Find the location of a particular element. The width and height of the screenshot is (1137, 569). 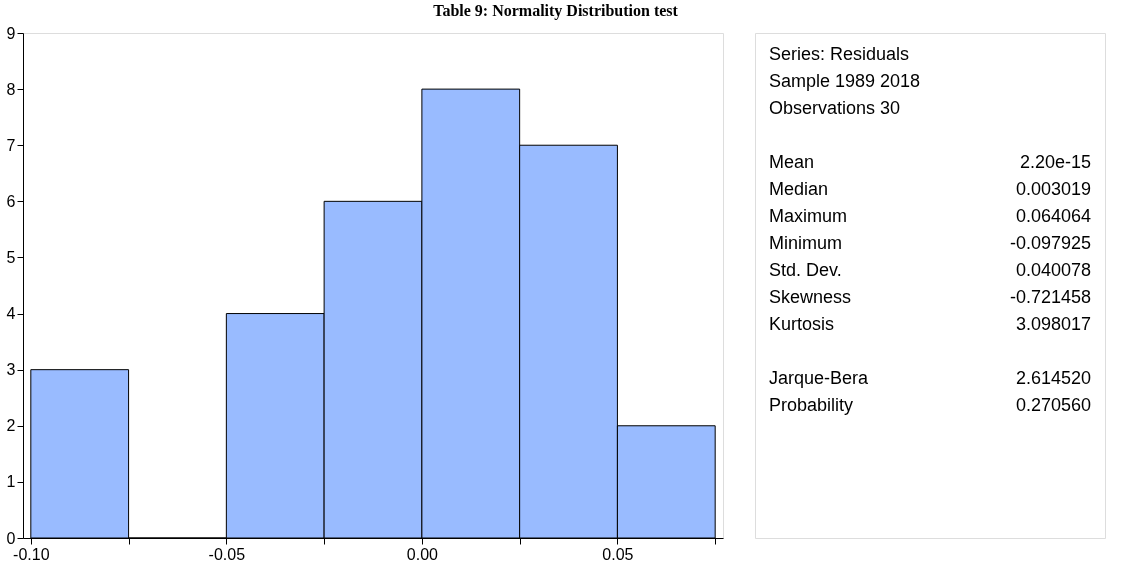

text: Observations 30 is located at coordinates (835, 108).